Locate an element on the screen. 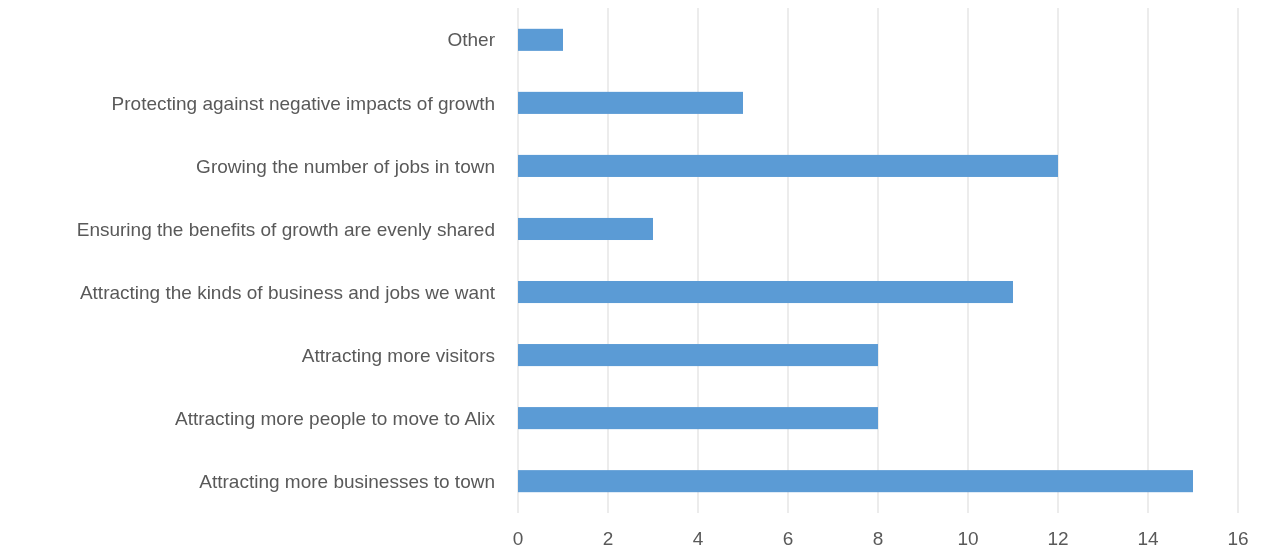 The height and width of the screenshot is (554, 1261). x-tick-label: 8 is located at coordinates (878, 538).